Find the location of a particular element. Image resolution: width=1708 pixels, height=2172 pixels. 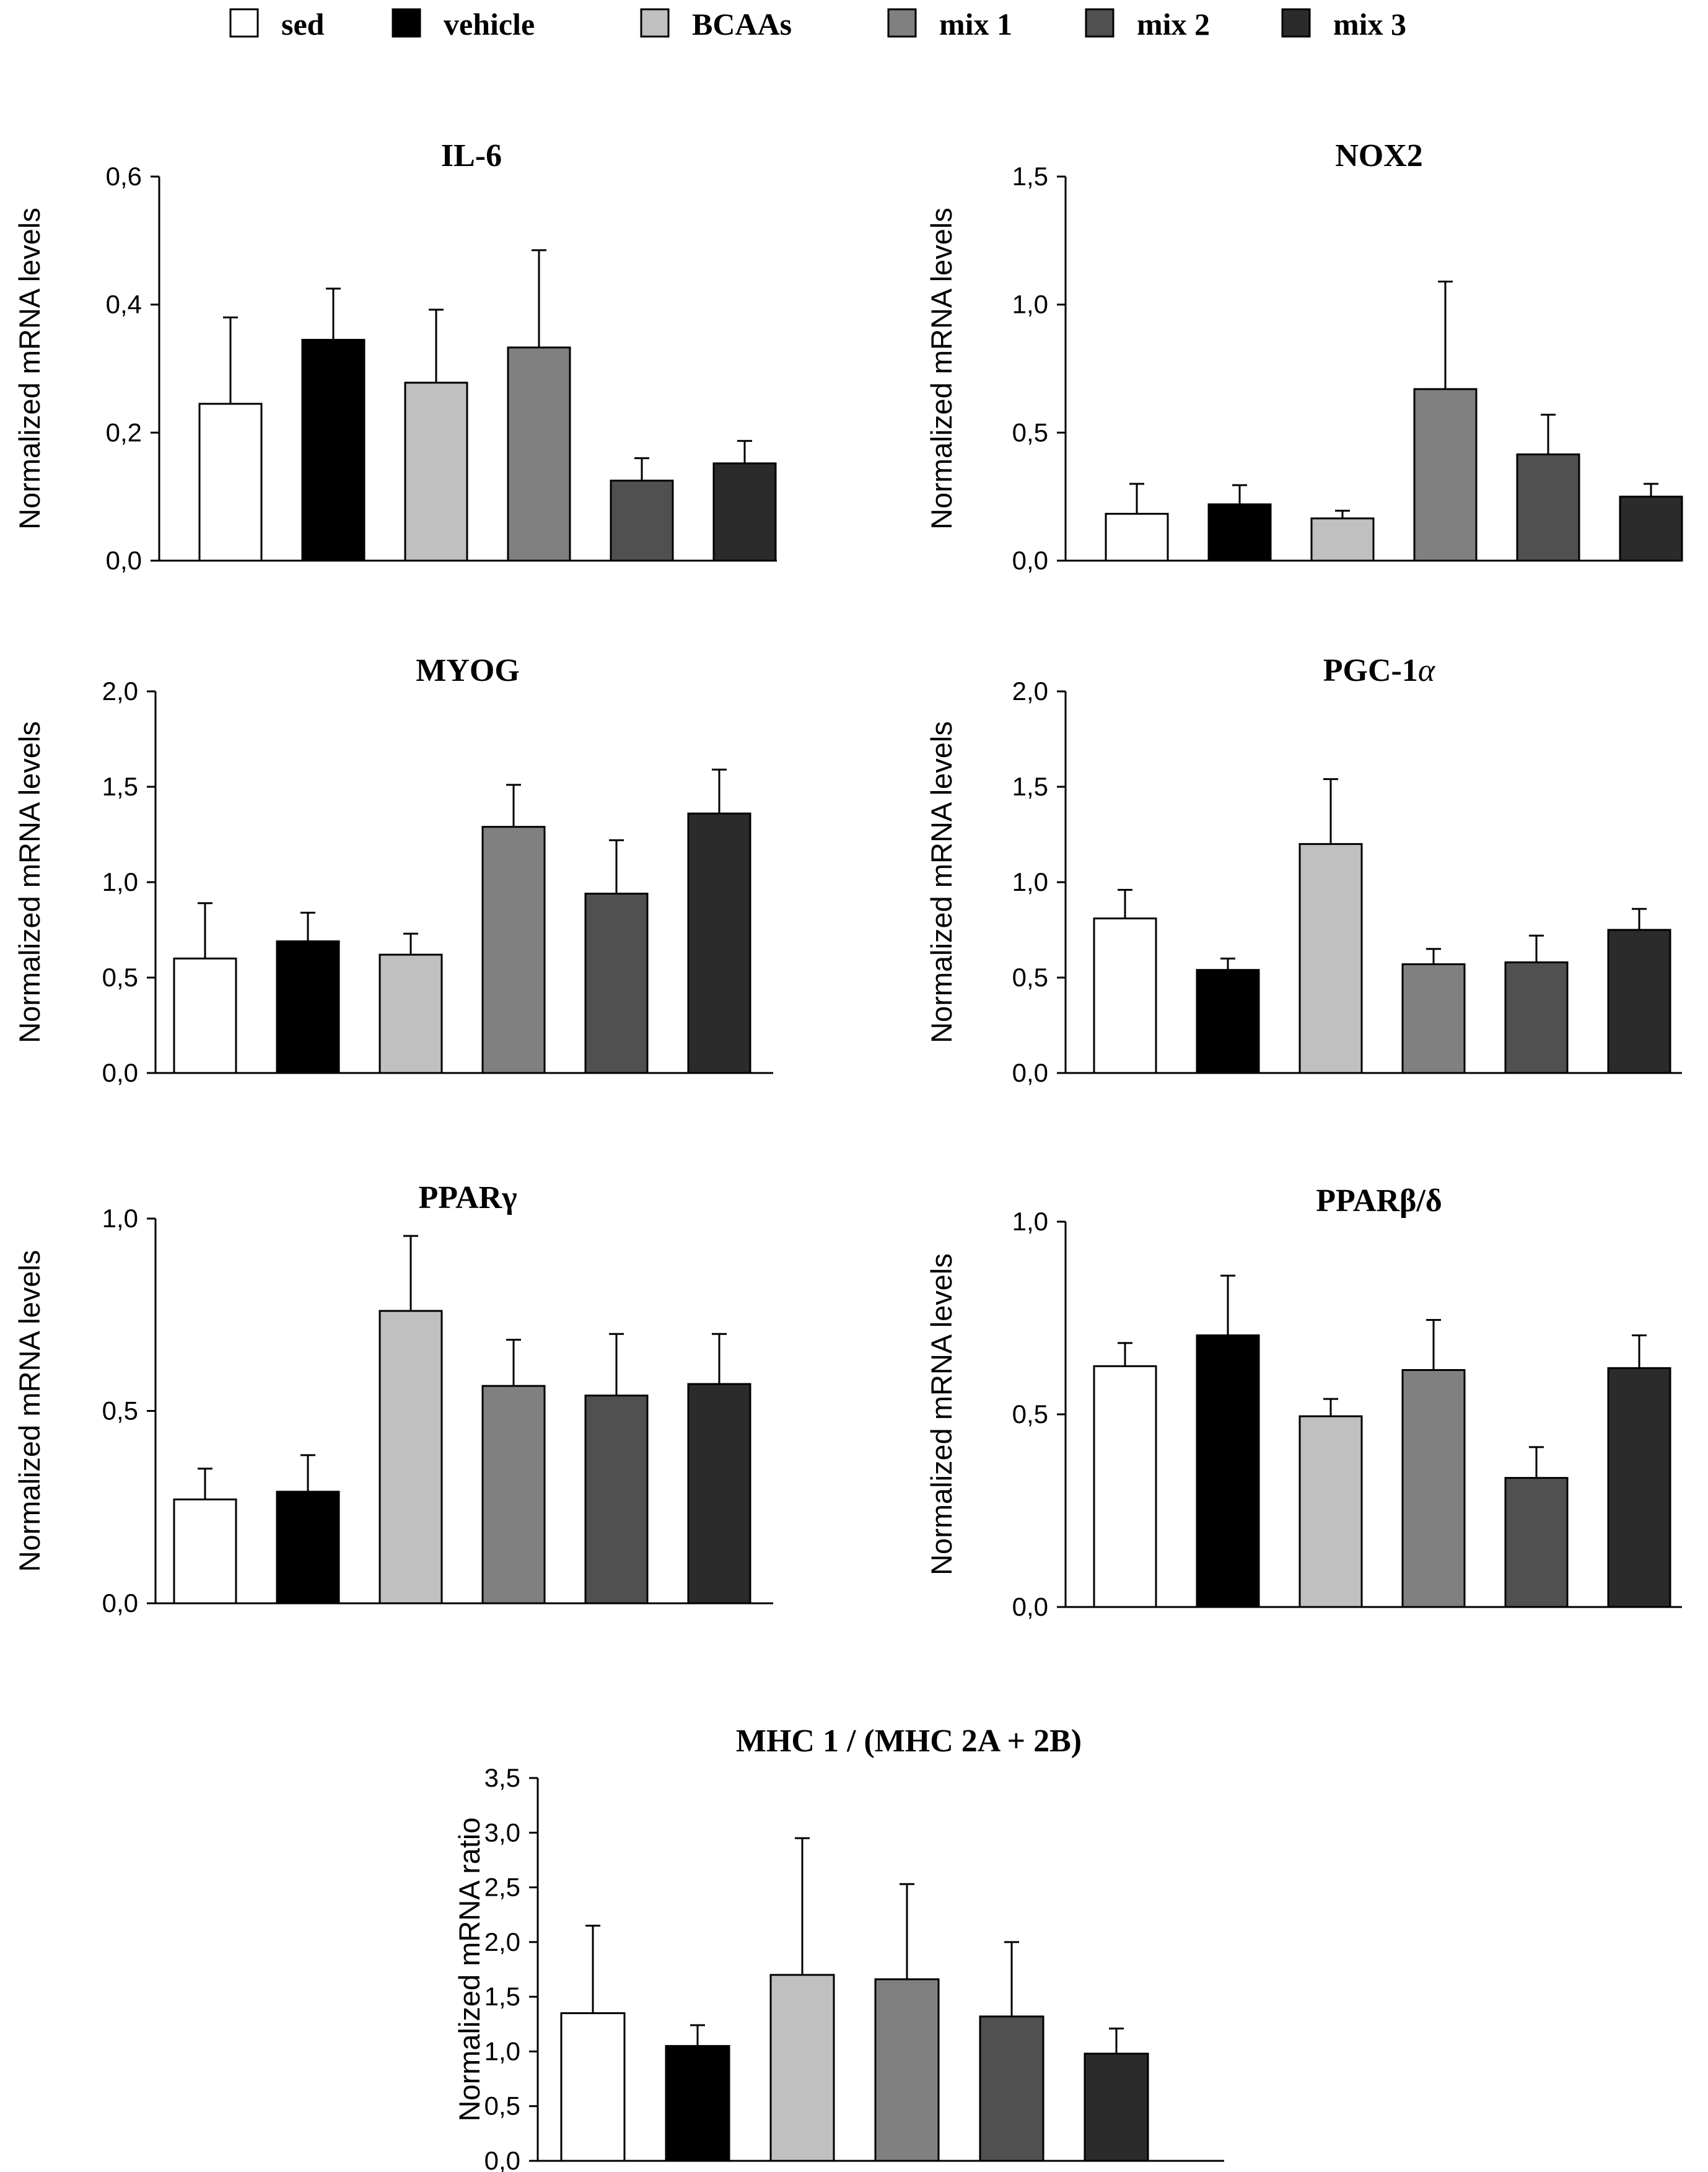

chart-panel: PPARβ/δ Normalized mRNA levels 0,0 0,5 1,0 is located at coordinates (1303, 1402).